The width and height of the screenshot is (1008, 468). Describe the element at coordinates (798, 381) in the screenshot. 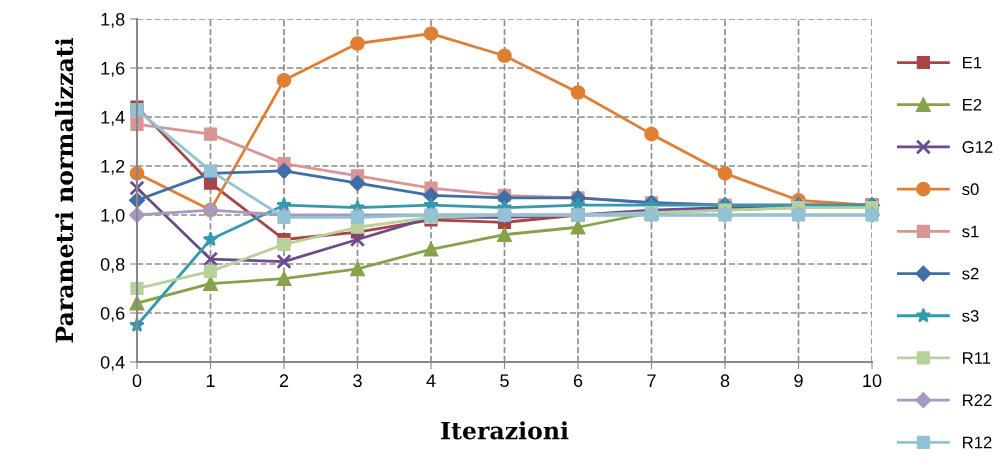

I see `x-tick-label: 9` at that location.